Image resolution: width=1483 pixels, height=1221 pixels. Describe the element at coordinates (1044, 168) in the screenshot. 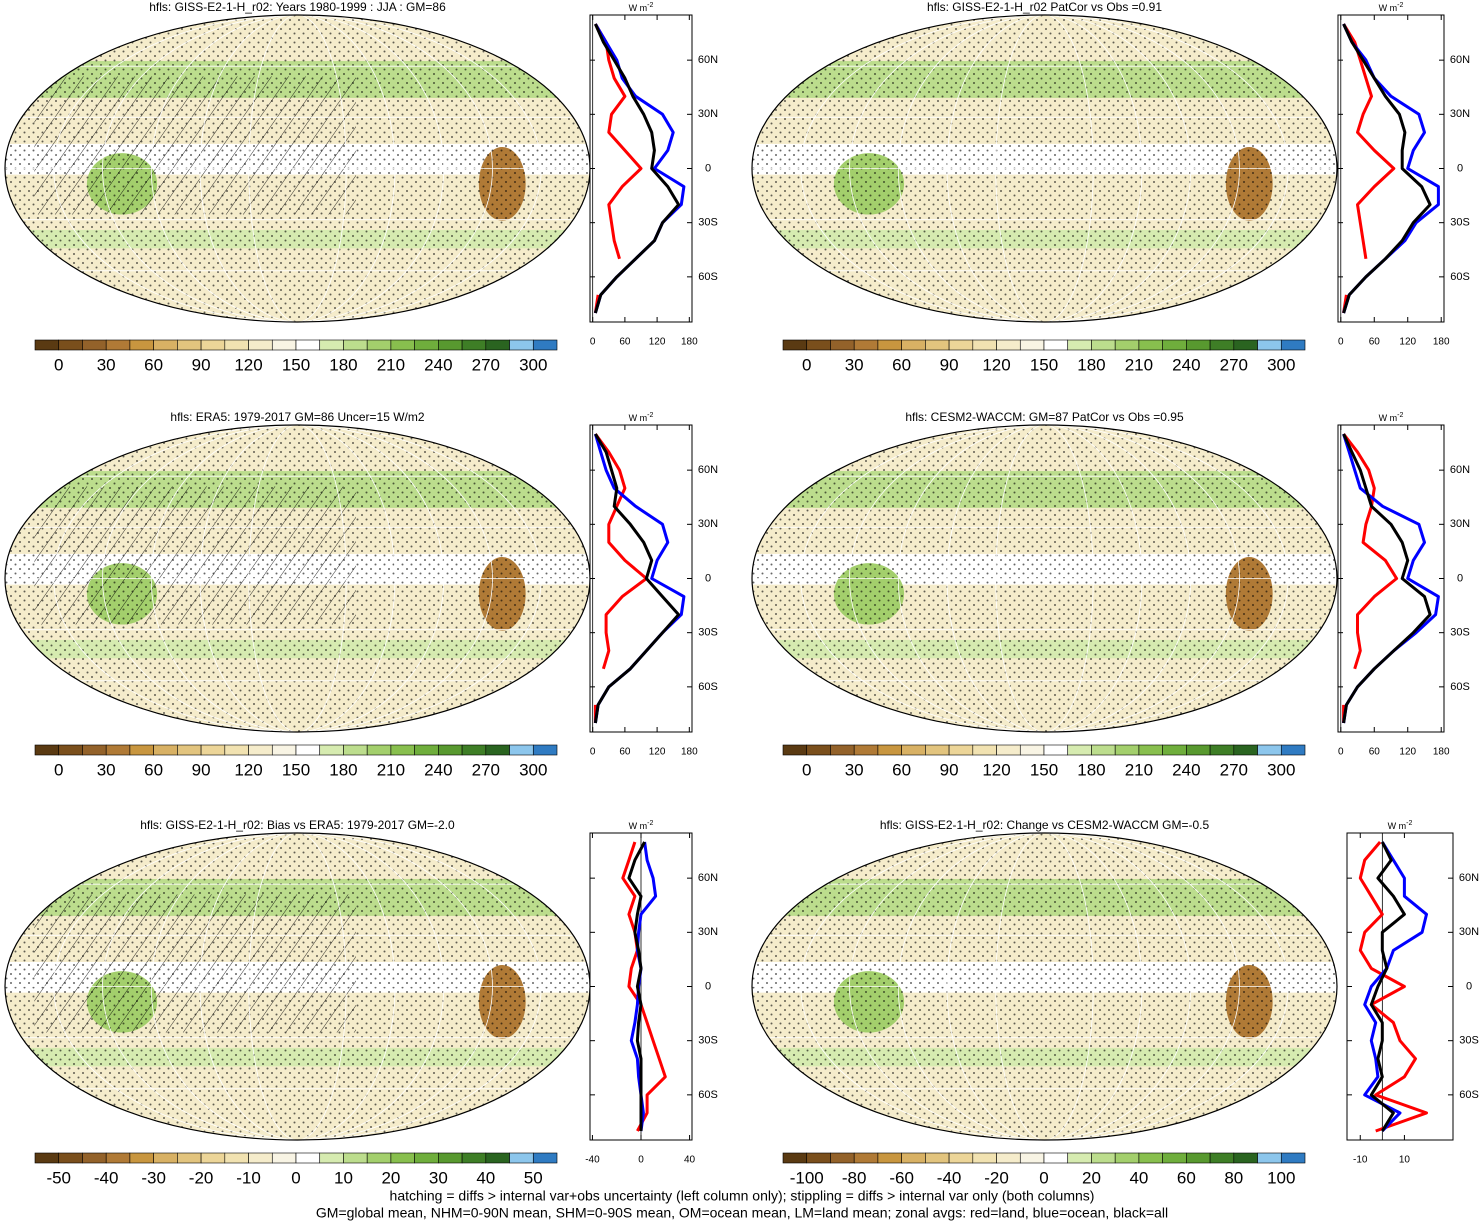

I see `map-outline` at that location.